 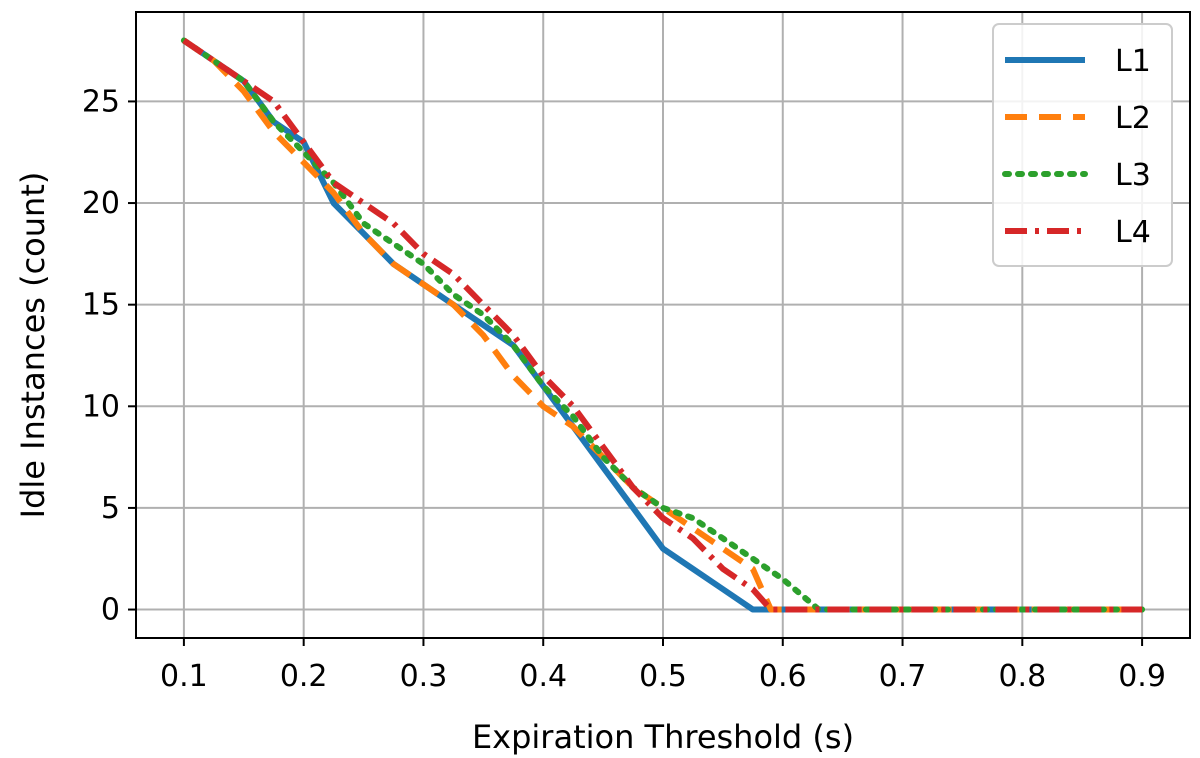 I want to click on y-tick-label: 20, so click(x=101, y=203).